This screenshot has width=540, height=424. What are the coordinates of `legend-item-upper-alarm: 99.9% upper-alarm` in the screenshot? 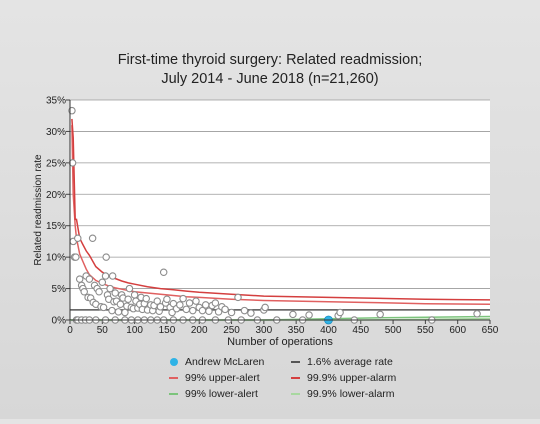 It's located at (354, 377).